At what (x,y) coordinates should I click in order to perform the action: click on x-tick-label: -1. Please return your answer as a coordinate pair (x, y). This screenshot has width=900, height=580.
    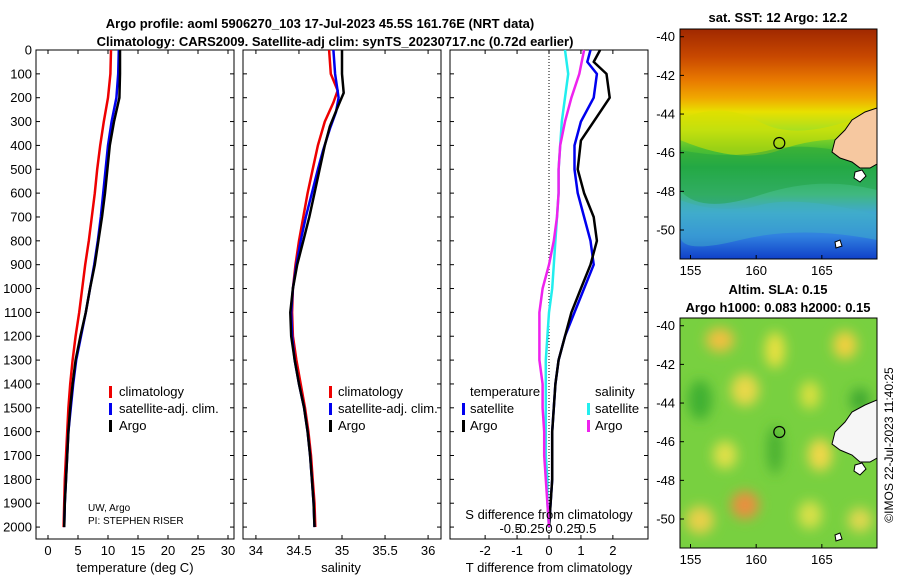
    Looking at the image, I should click on (517, 550).